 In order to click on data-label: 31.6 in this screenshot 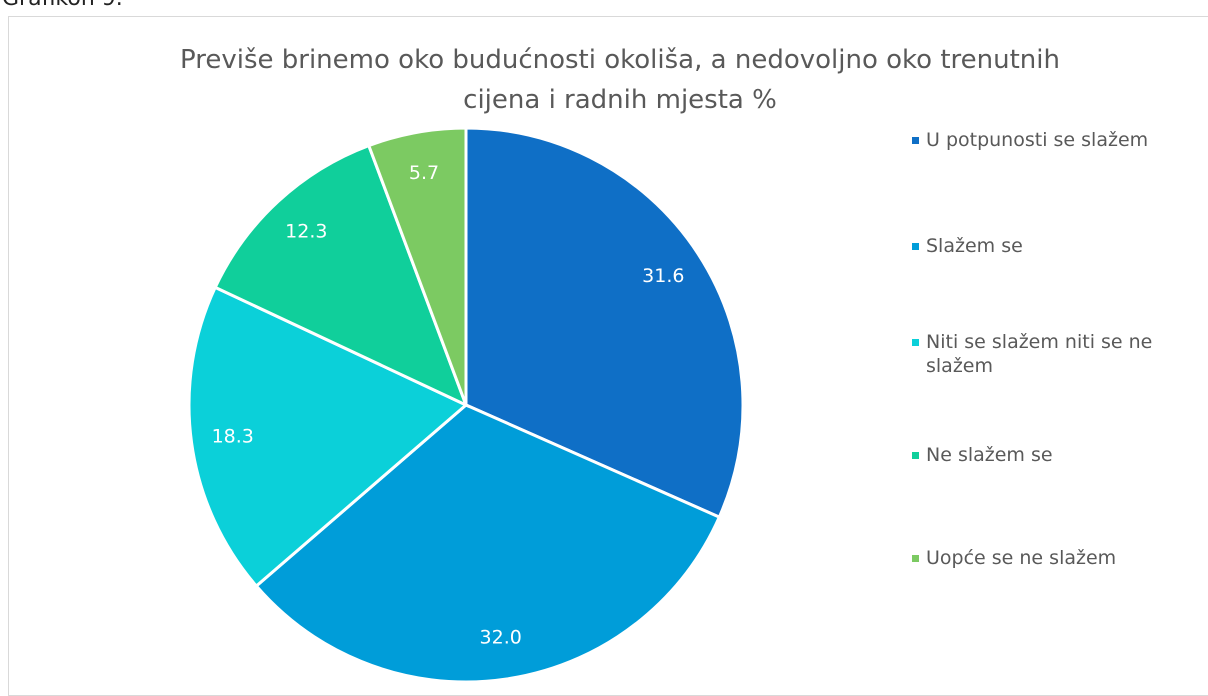, I will do `click(663, 276)`.